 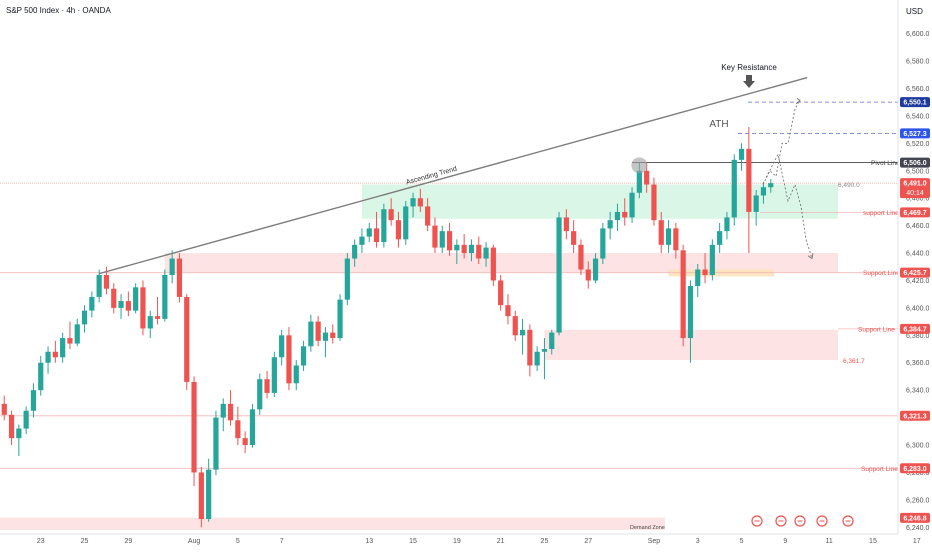 What do you see at coordinates (917, 144) in the screenshot?
I see `y-tick-label: 6,520.0` at bounding box center [917, 144].